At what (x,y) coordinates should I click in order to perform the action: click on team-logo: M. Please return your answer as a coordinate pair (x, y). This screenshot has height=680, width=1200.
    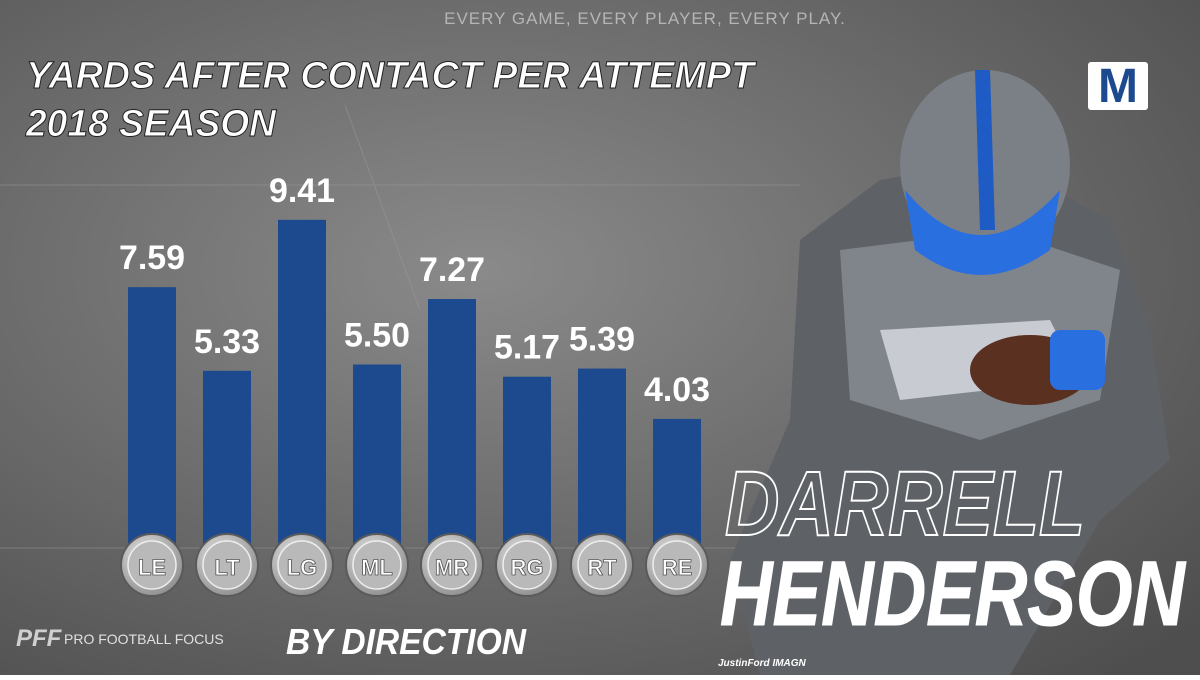
    Looking at the image, I should click on (1118, 86).